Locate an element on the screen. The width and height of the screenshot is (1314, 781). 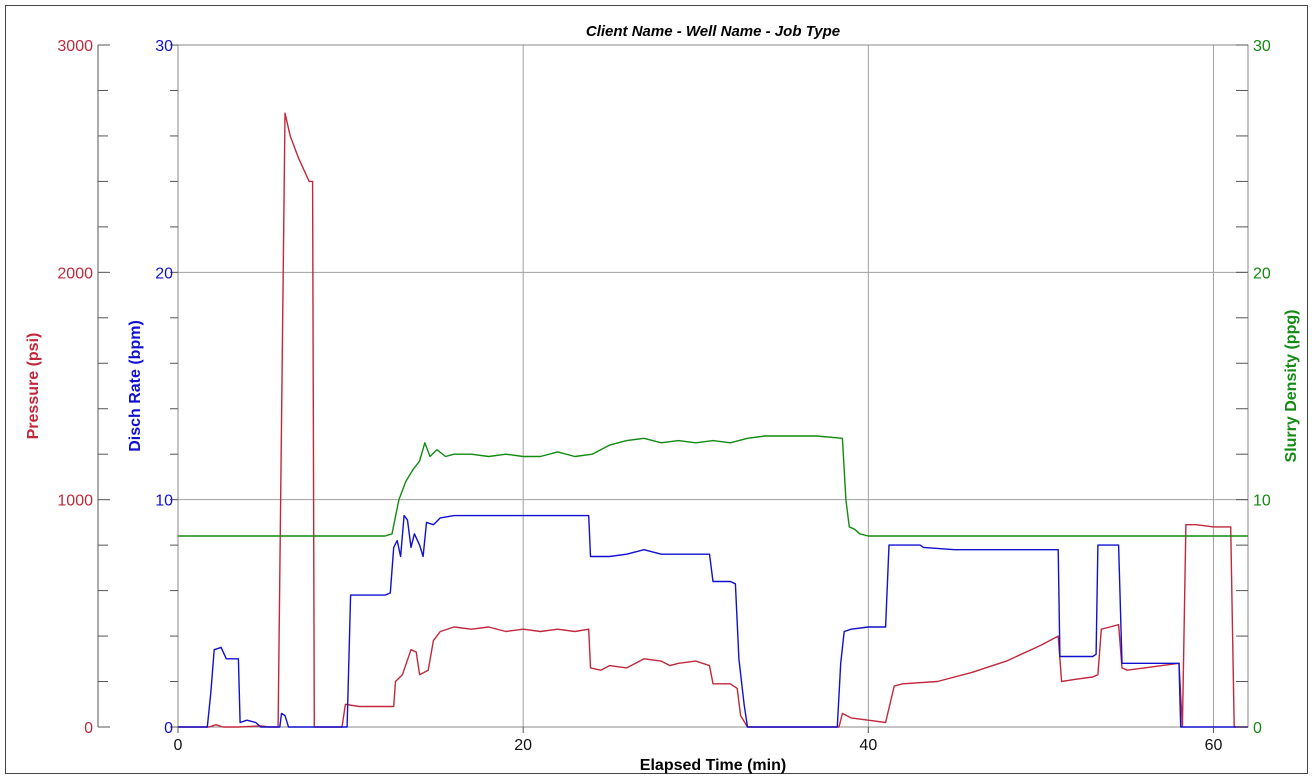
density-tick-label: 30 is located at coordinates (1262, 46).